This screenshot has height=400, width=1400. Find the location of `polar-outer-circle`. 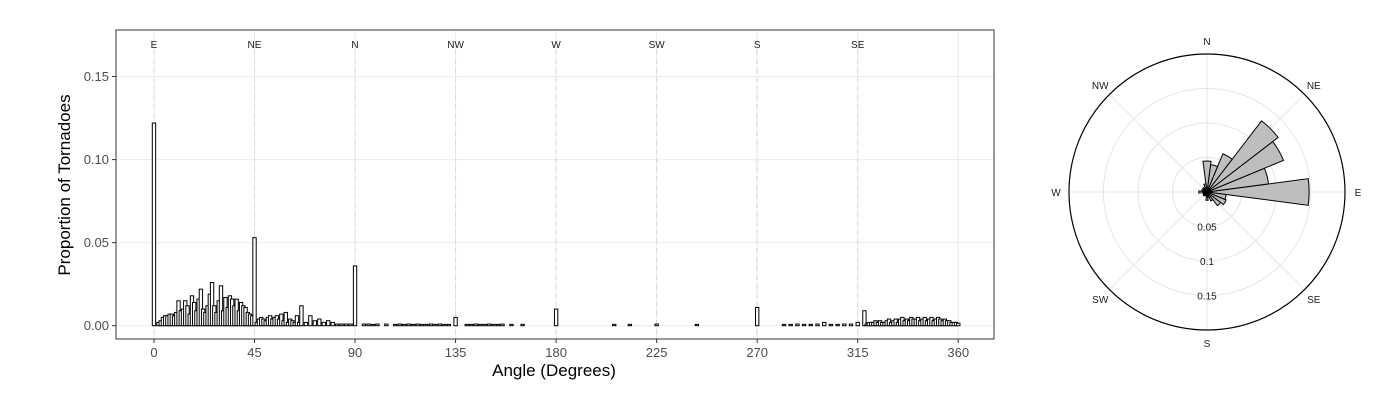

polar-outer-circle is located at coordinates (1207, 192).